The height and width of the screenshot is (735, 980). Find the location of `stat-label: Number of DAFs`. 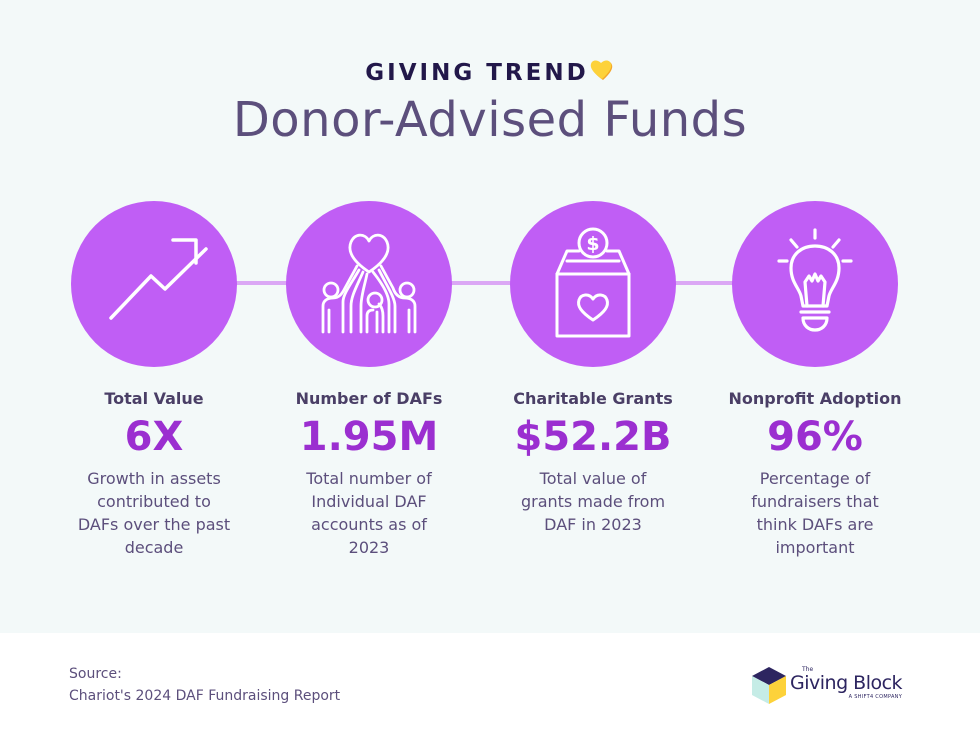

stat-label: Number of DAFs is located at coordinates (369, 398).